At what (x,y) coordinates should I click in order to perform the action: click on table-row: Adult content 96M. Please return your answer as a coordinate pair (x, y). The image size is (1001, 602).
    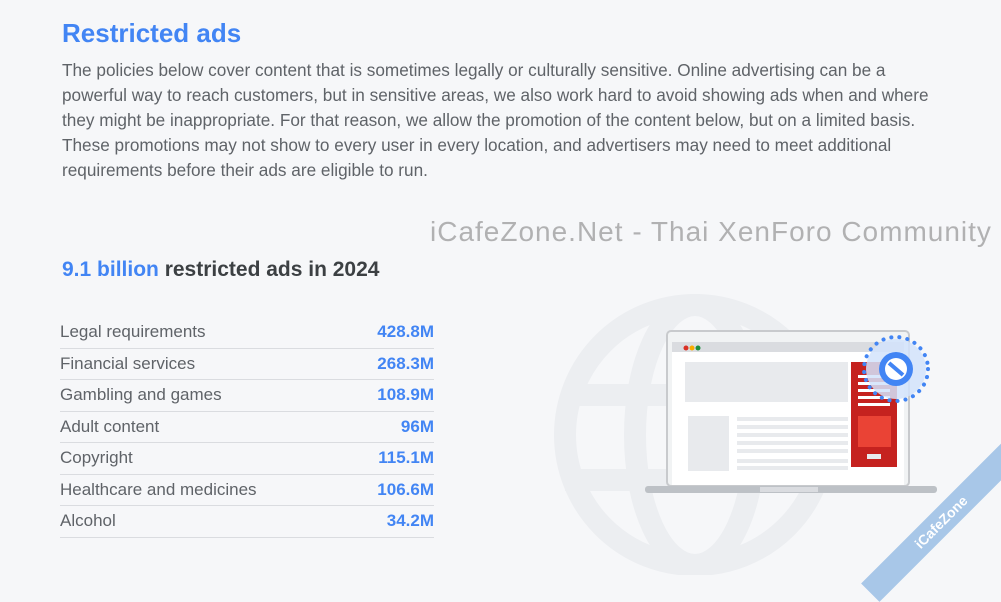
    Looking at the image, I should click on (247, 427).